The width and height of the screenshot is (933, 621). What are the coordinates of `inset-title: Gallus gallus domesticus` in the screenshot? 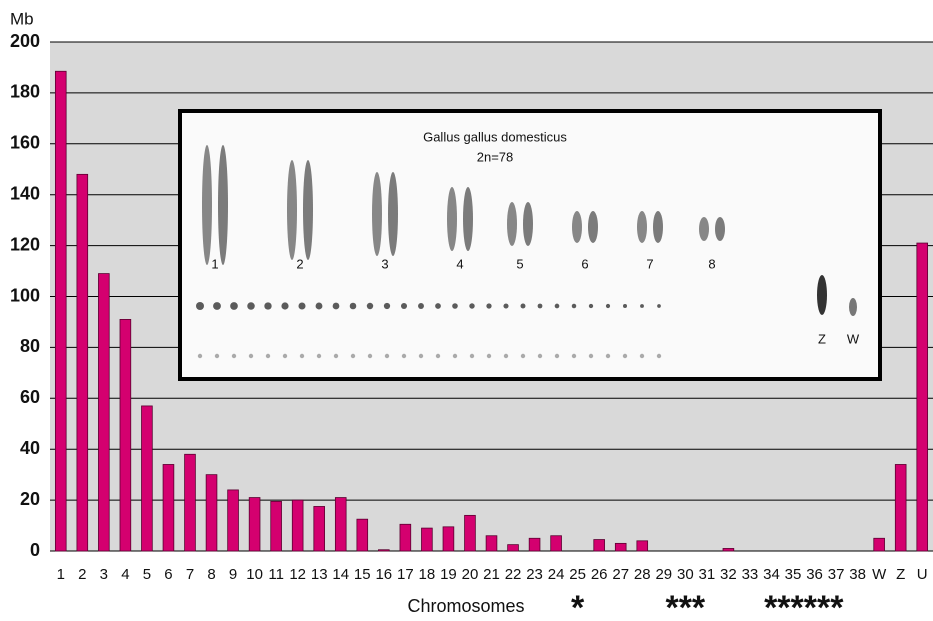 It's located at (495, 136).